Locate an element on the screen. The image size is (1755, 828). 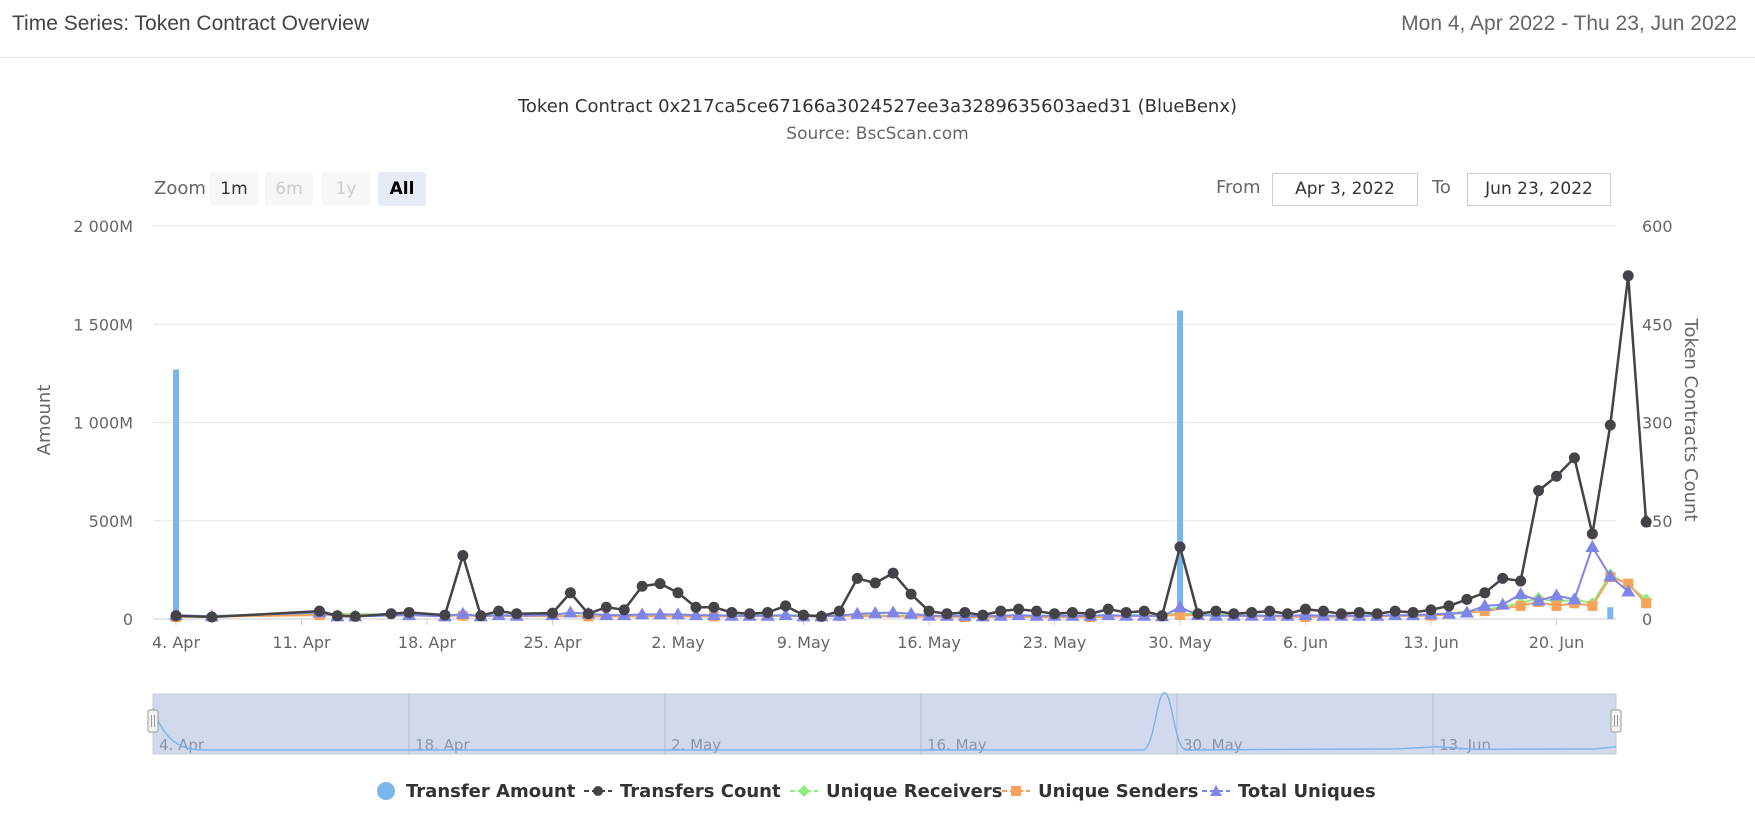
navigator: 4. Apr 18. Apr 2. May 16. May 30. May 13. Jun is located at coordinates (884, 723).